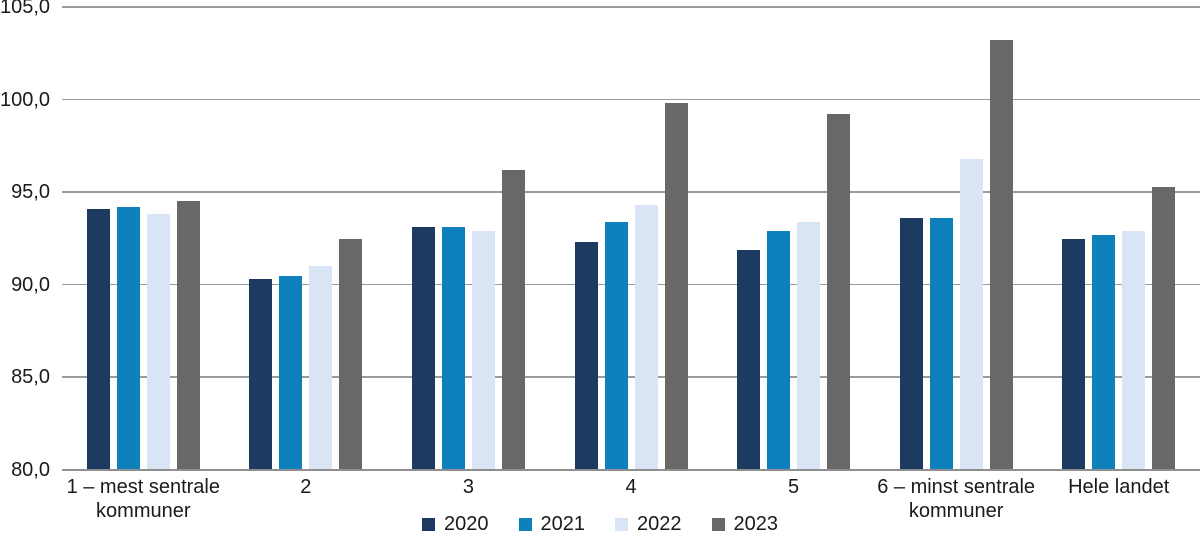  I want to click on legend-item-2021: 2021, so click(552, 524).